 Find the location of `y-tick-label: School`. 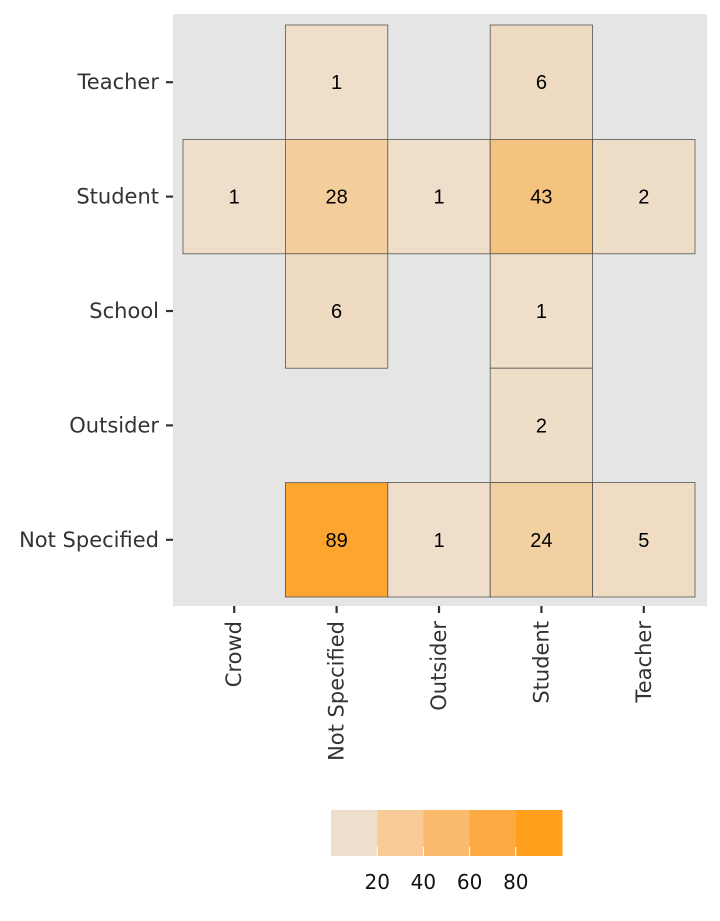

y-tick-label: School is located at coordinates (124, 311).